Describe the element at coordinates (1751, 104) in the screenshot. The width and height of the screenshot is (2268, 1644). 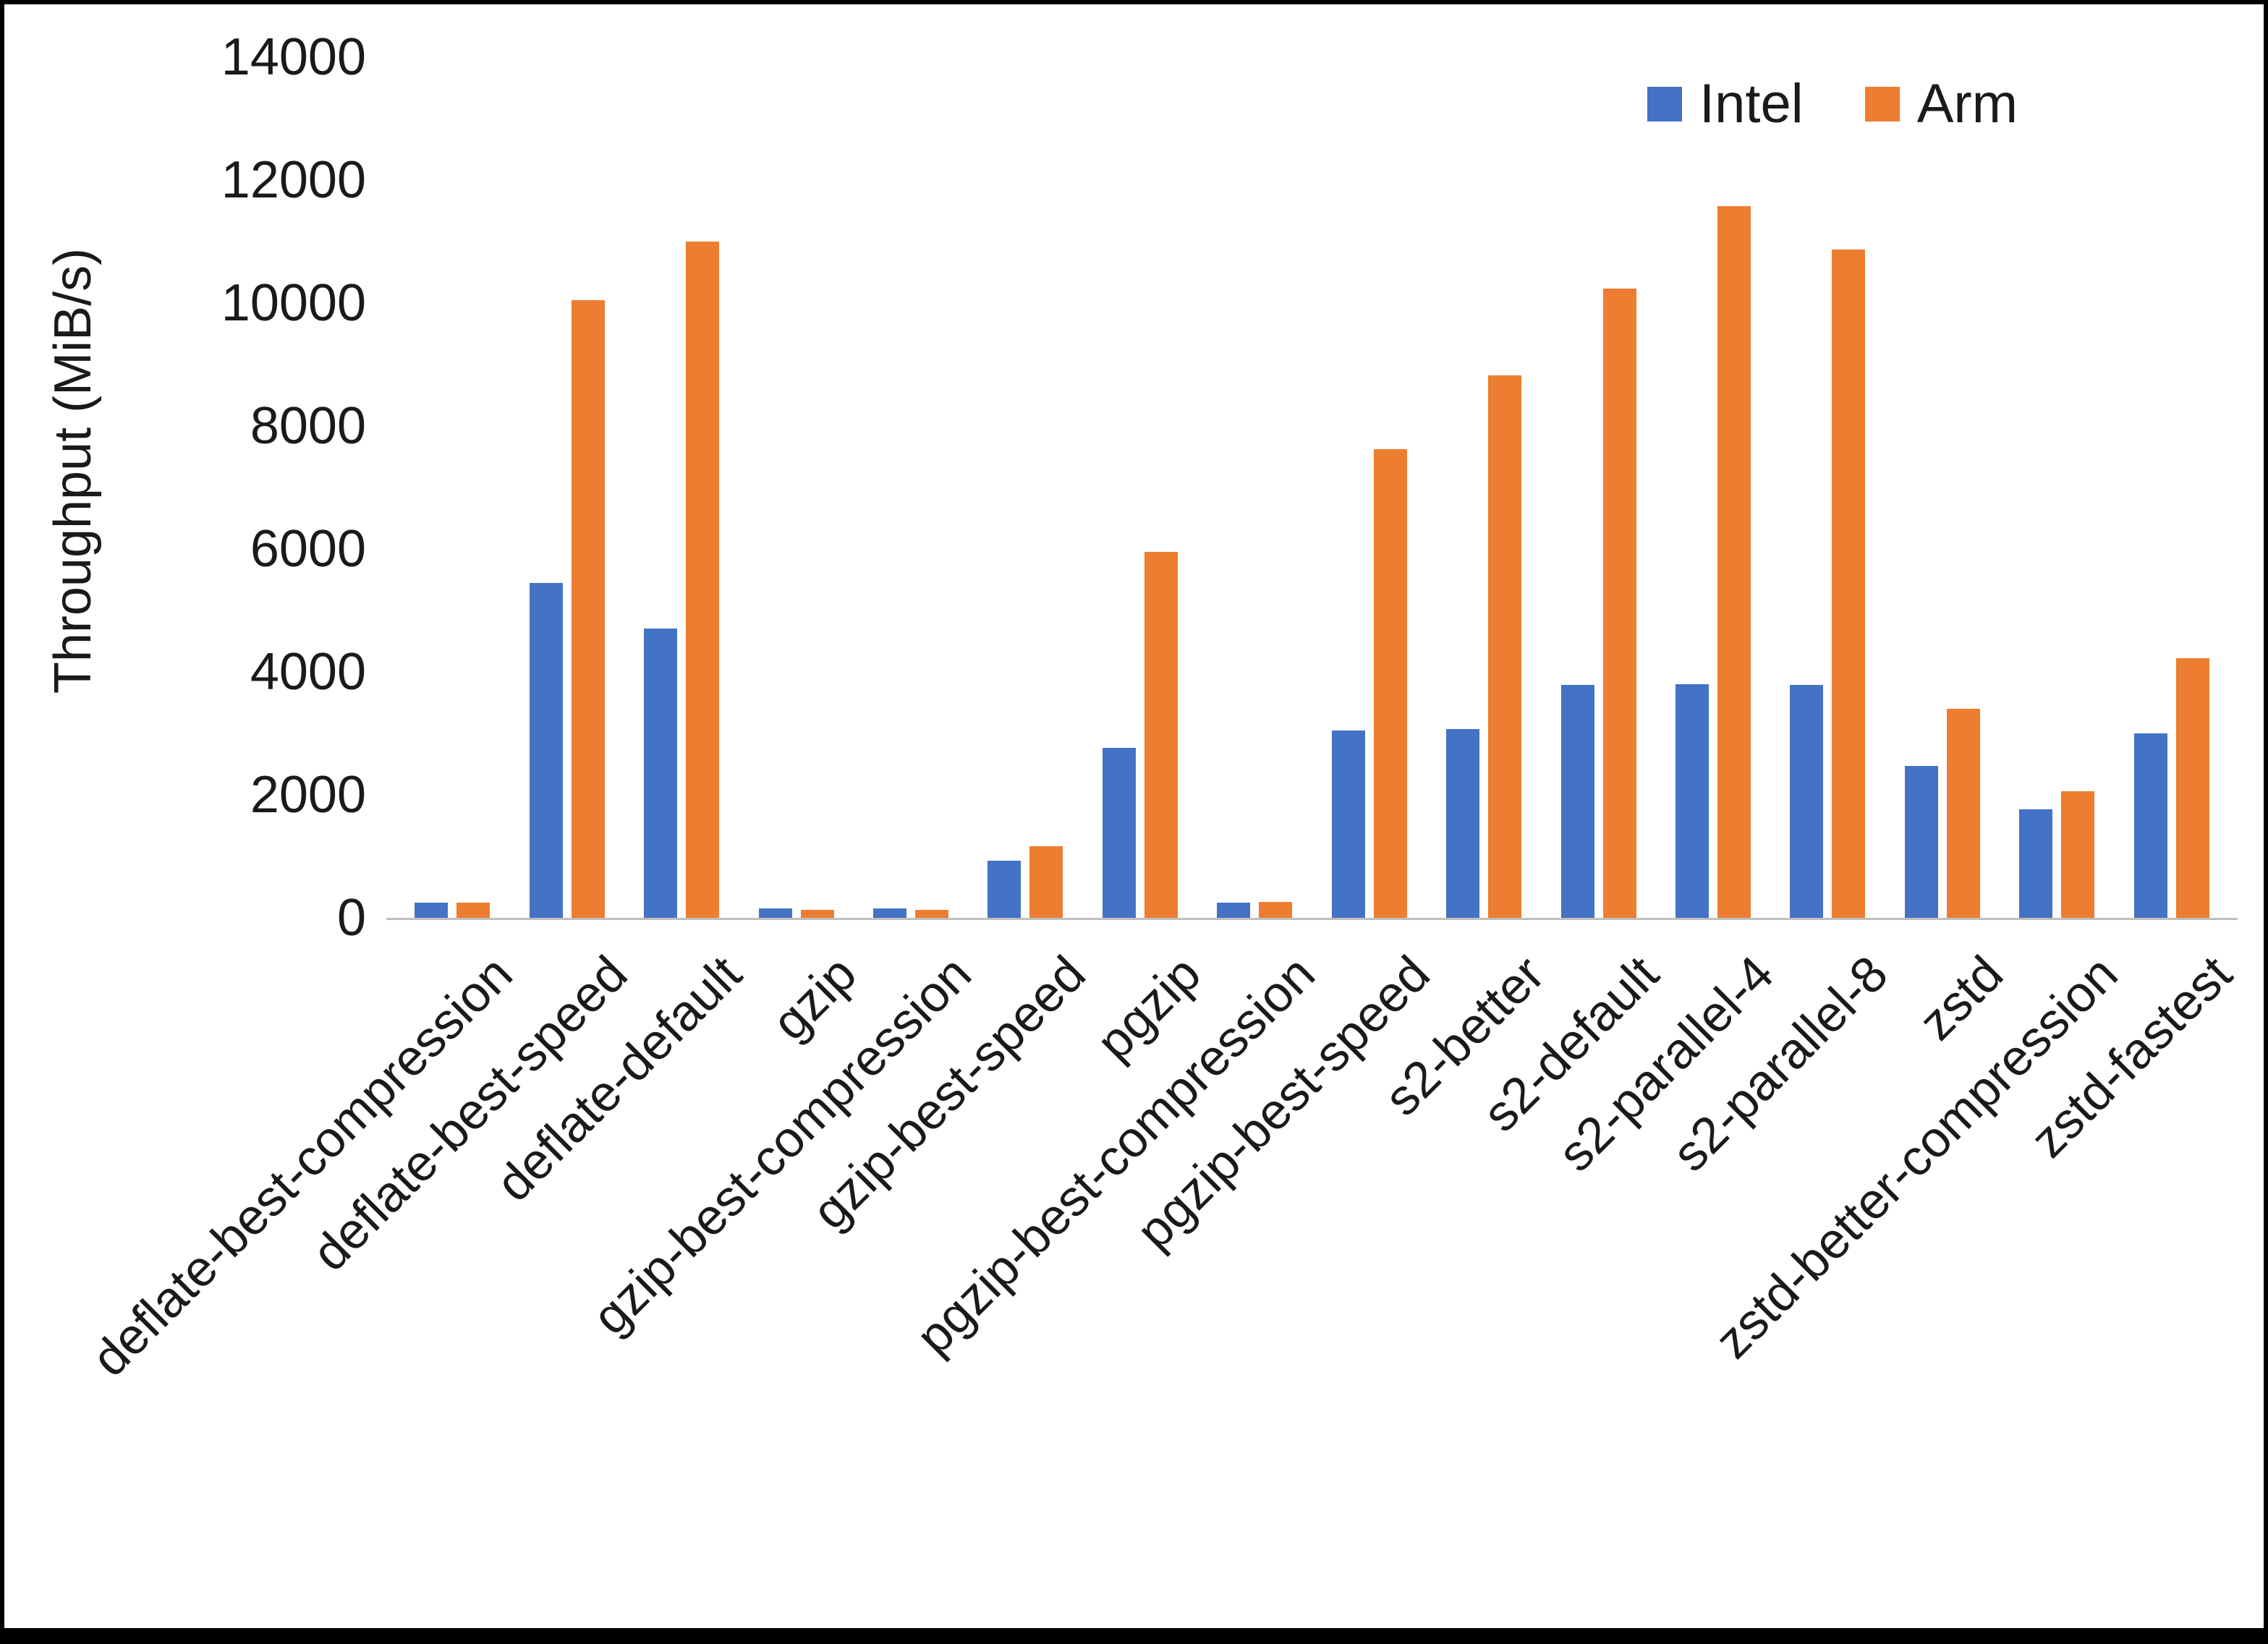
I see `legend-label-intel: Intel` at that location.